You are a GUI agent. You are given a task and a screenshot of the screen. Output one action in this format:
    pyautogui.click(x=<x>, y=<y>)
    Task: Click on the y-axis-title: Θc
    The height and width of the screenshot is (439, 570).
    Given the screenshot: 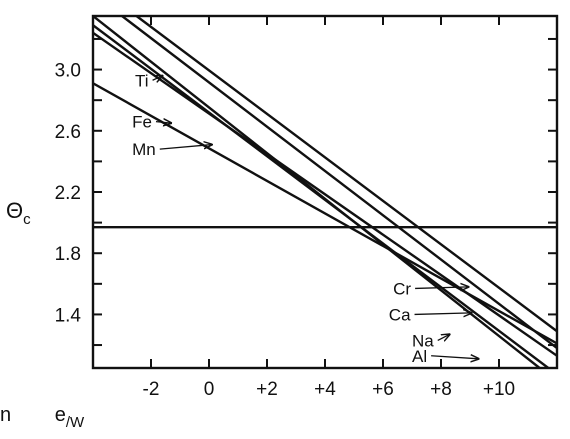 What is the action you would take?
    pyautogui.click(x=18, y=213)
    